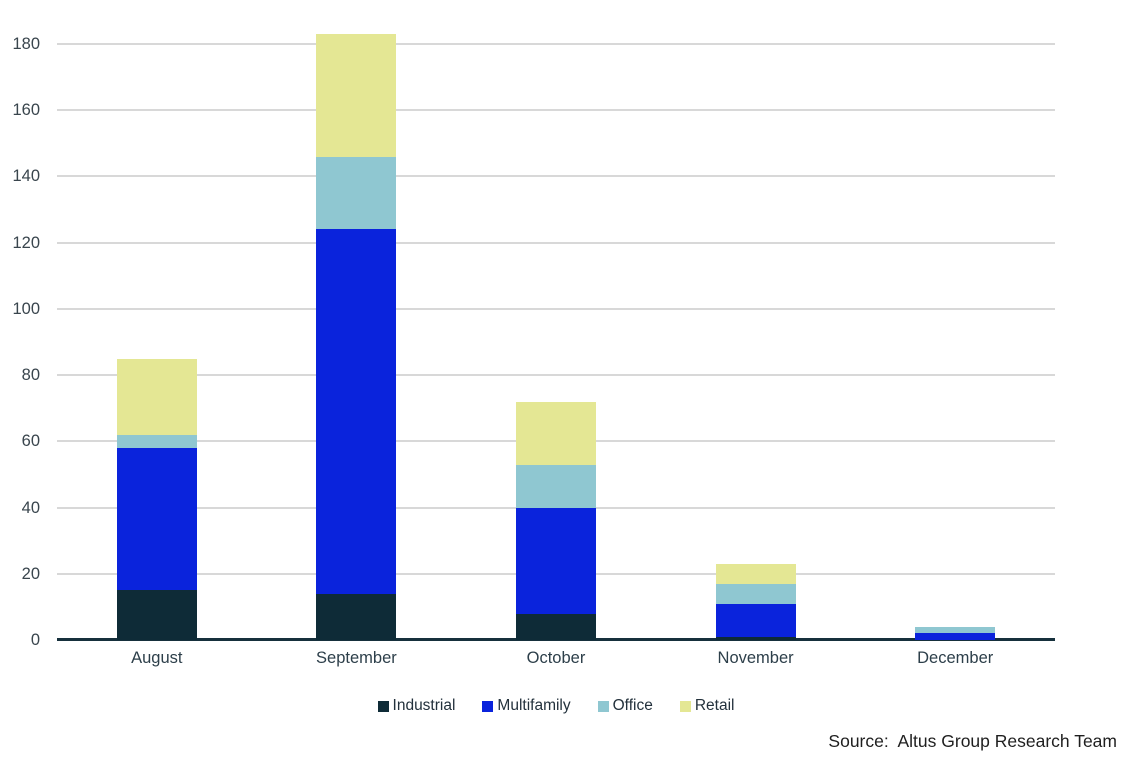 This screenshot has width=1131, height=765. Describe the element at coordinates (156, 615) in the screenshot. I see `bar-august-industrial` at that location.